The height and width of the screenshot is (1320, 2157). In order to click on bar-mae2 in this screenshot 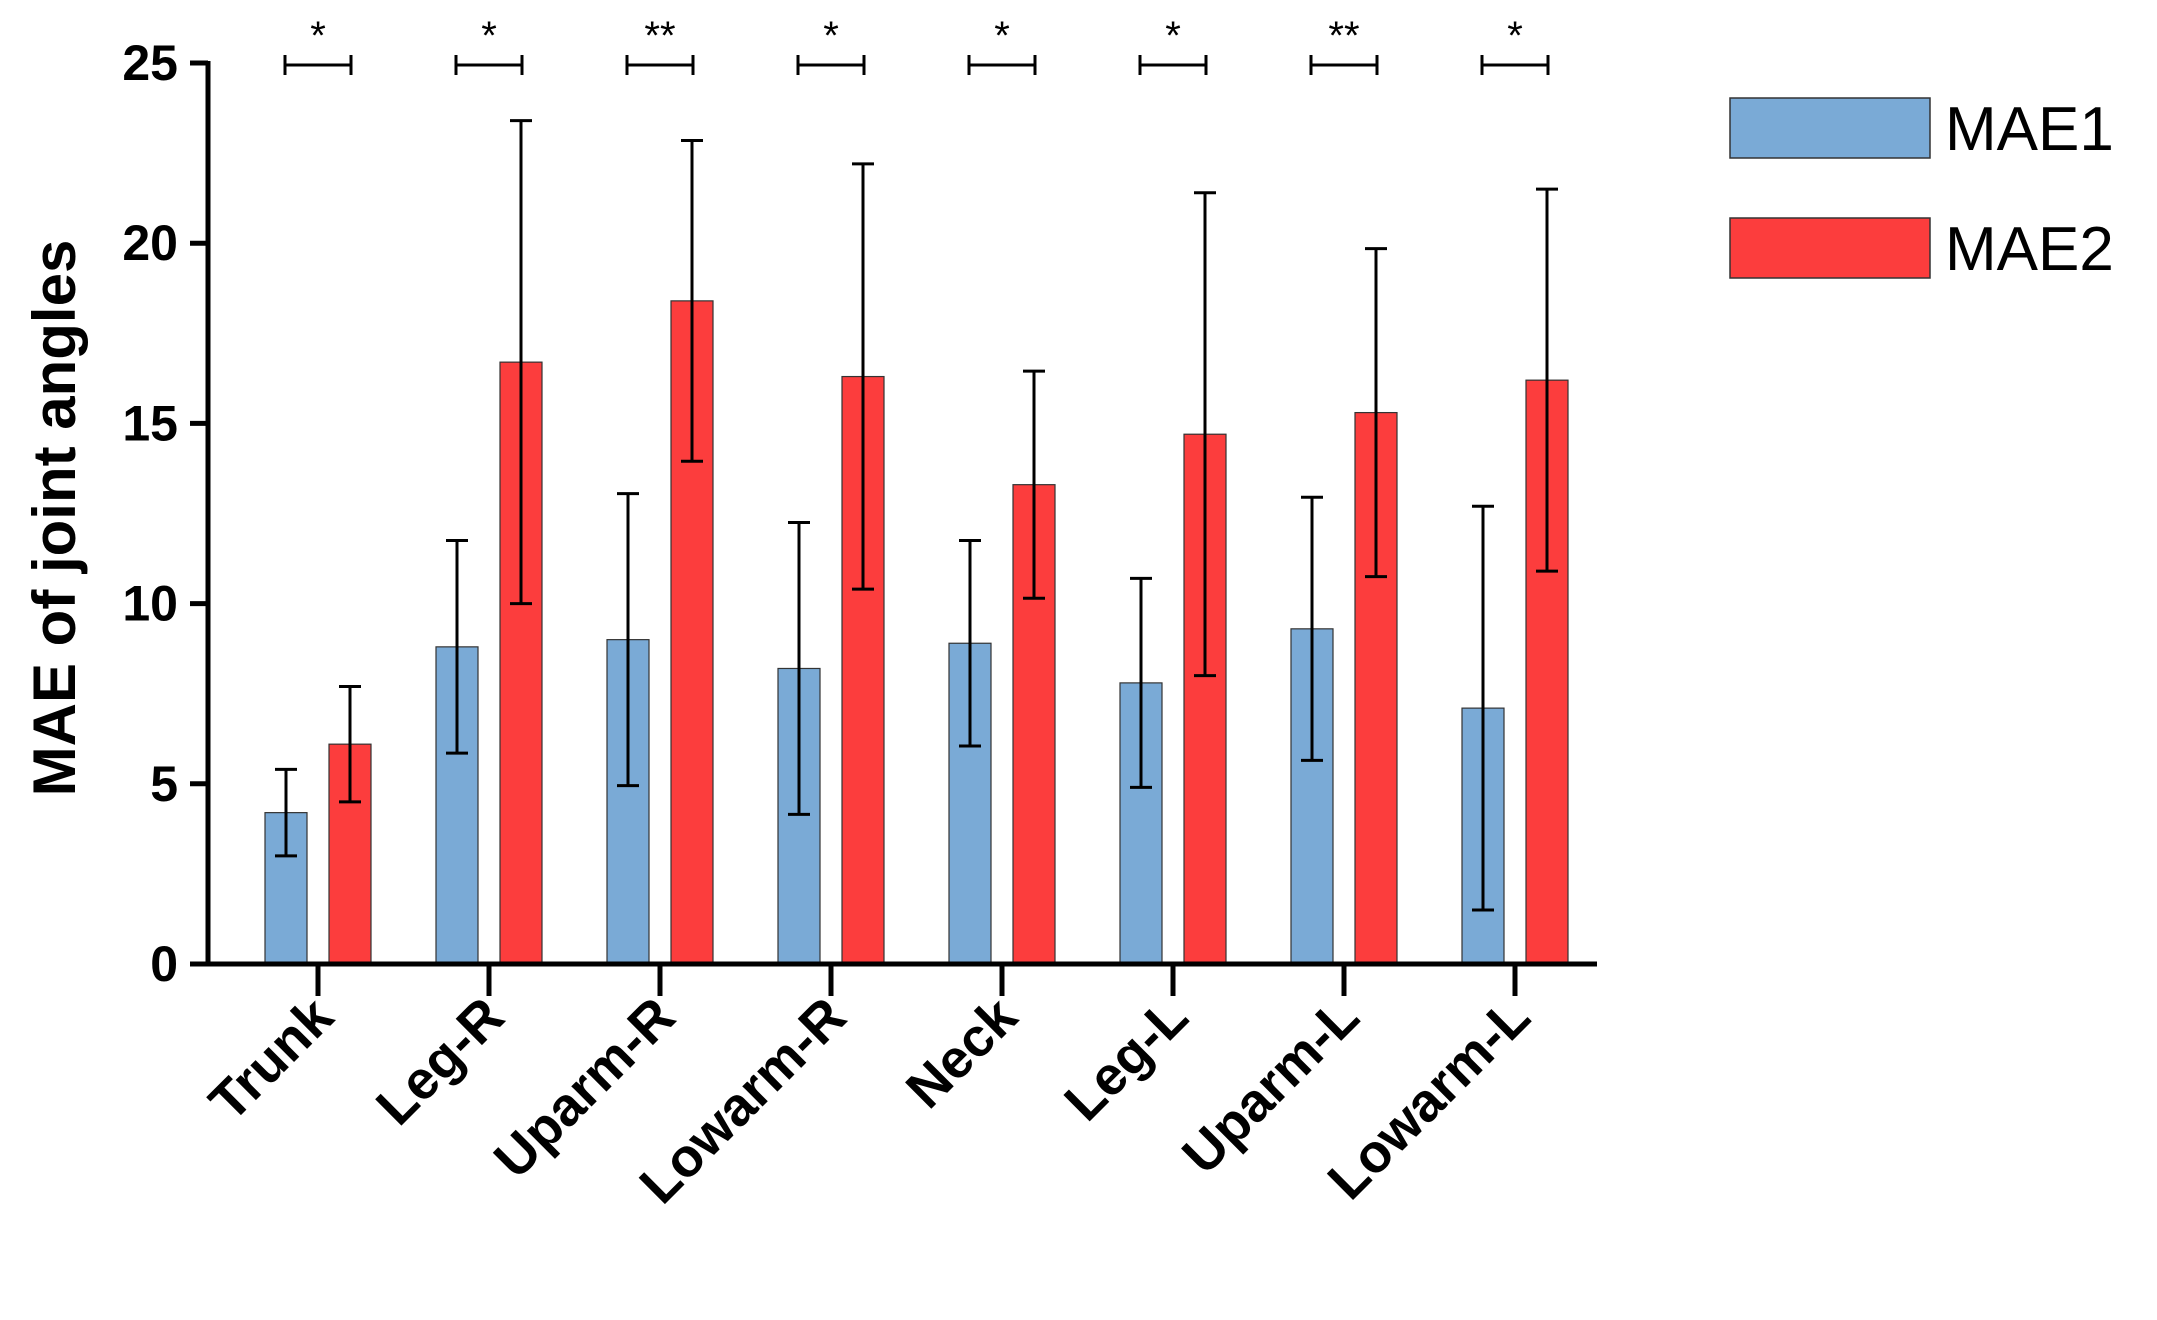, I will do `click(863, 670)`.